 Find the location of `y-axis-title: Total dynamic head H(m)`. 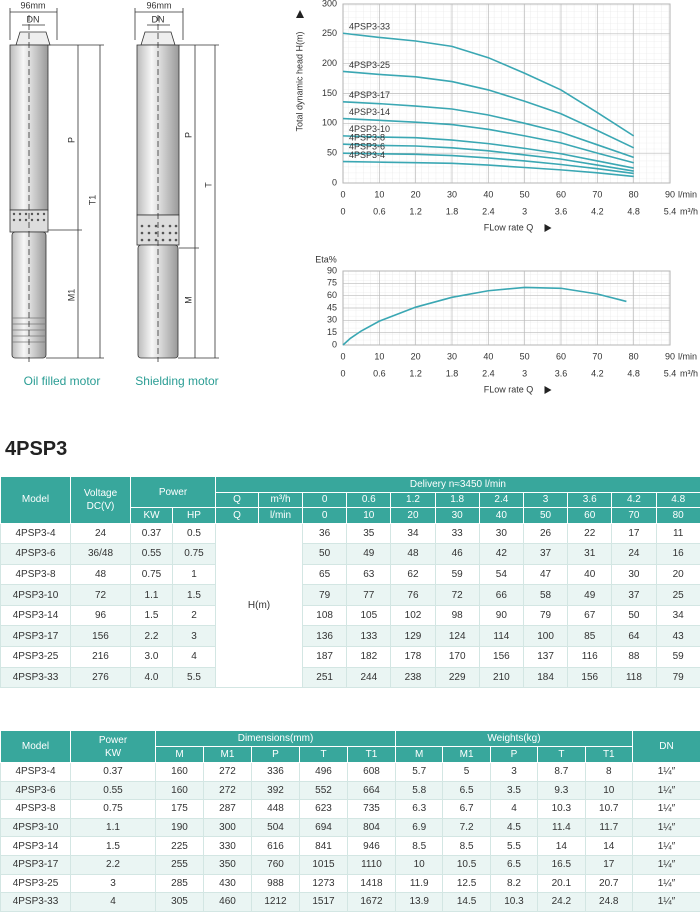

y-axis-title: Total dynamic head H(m) is located at coordinates (299, 81).